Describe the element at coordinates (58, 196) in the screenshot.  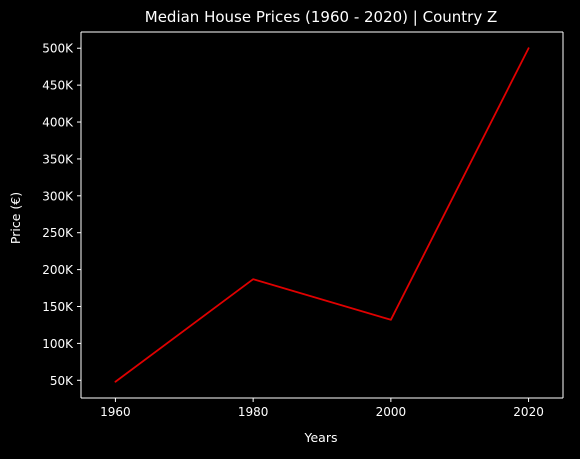
I see `y-tick-label-300K: 300K` at that location.